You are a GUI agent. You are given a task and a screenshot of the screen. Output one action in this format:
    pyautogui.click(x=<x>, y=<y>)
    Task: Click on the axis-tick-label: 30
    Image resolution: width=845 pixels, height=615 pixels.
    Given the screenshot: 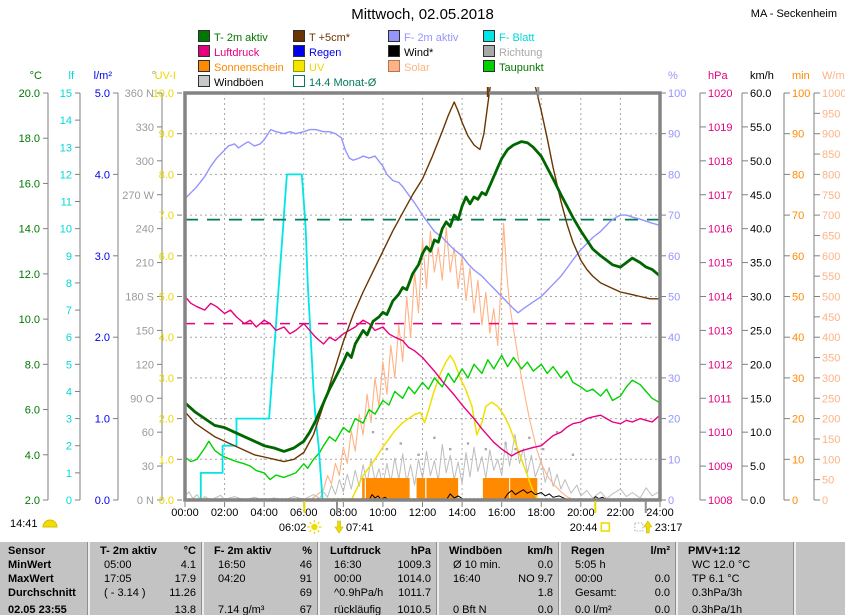 What is the action you would take?
    pyautogui.click(x=148, y=467)
    